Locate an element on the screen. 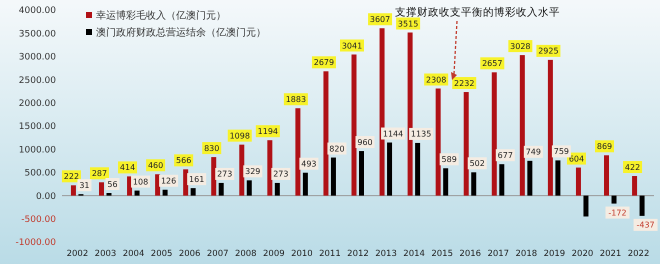 This screenshot has width=660, height=264. x-tick-label: 2010 is located at coordinates (302, 254).